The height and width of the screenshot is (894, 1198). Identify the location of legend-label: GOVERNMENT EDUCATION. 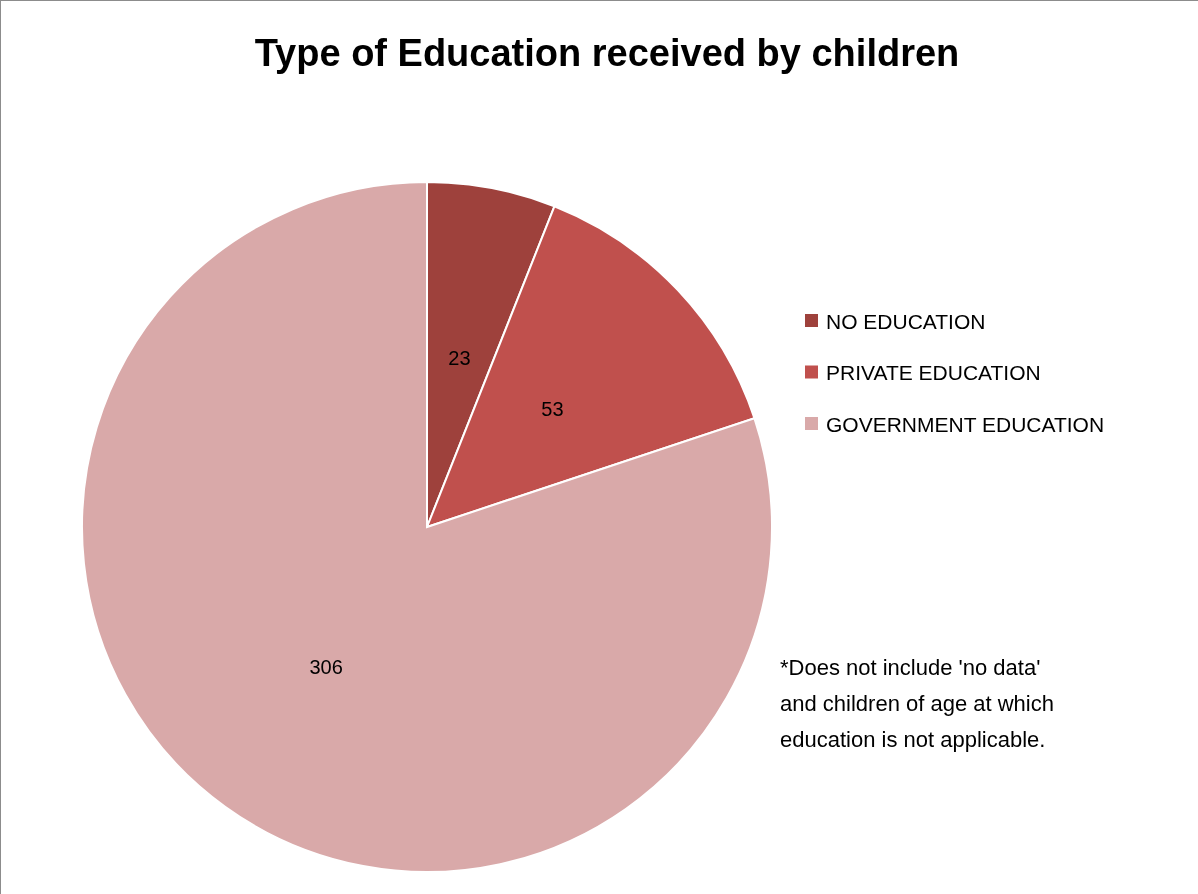
(965, 424).